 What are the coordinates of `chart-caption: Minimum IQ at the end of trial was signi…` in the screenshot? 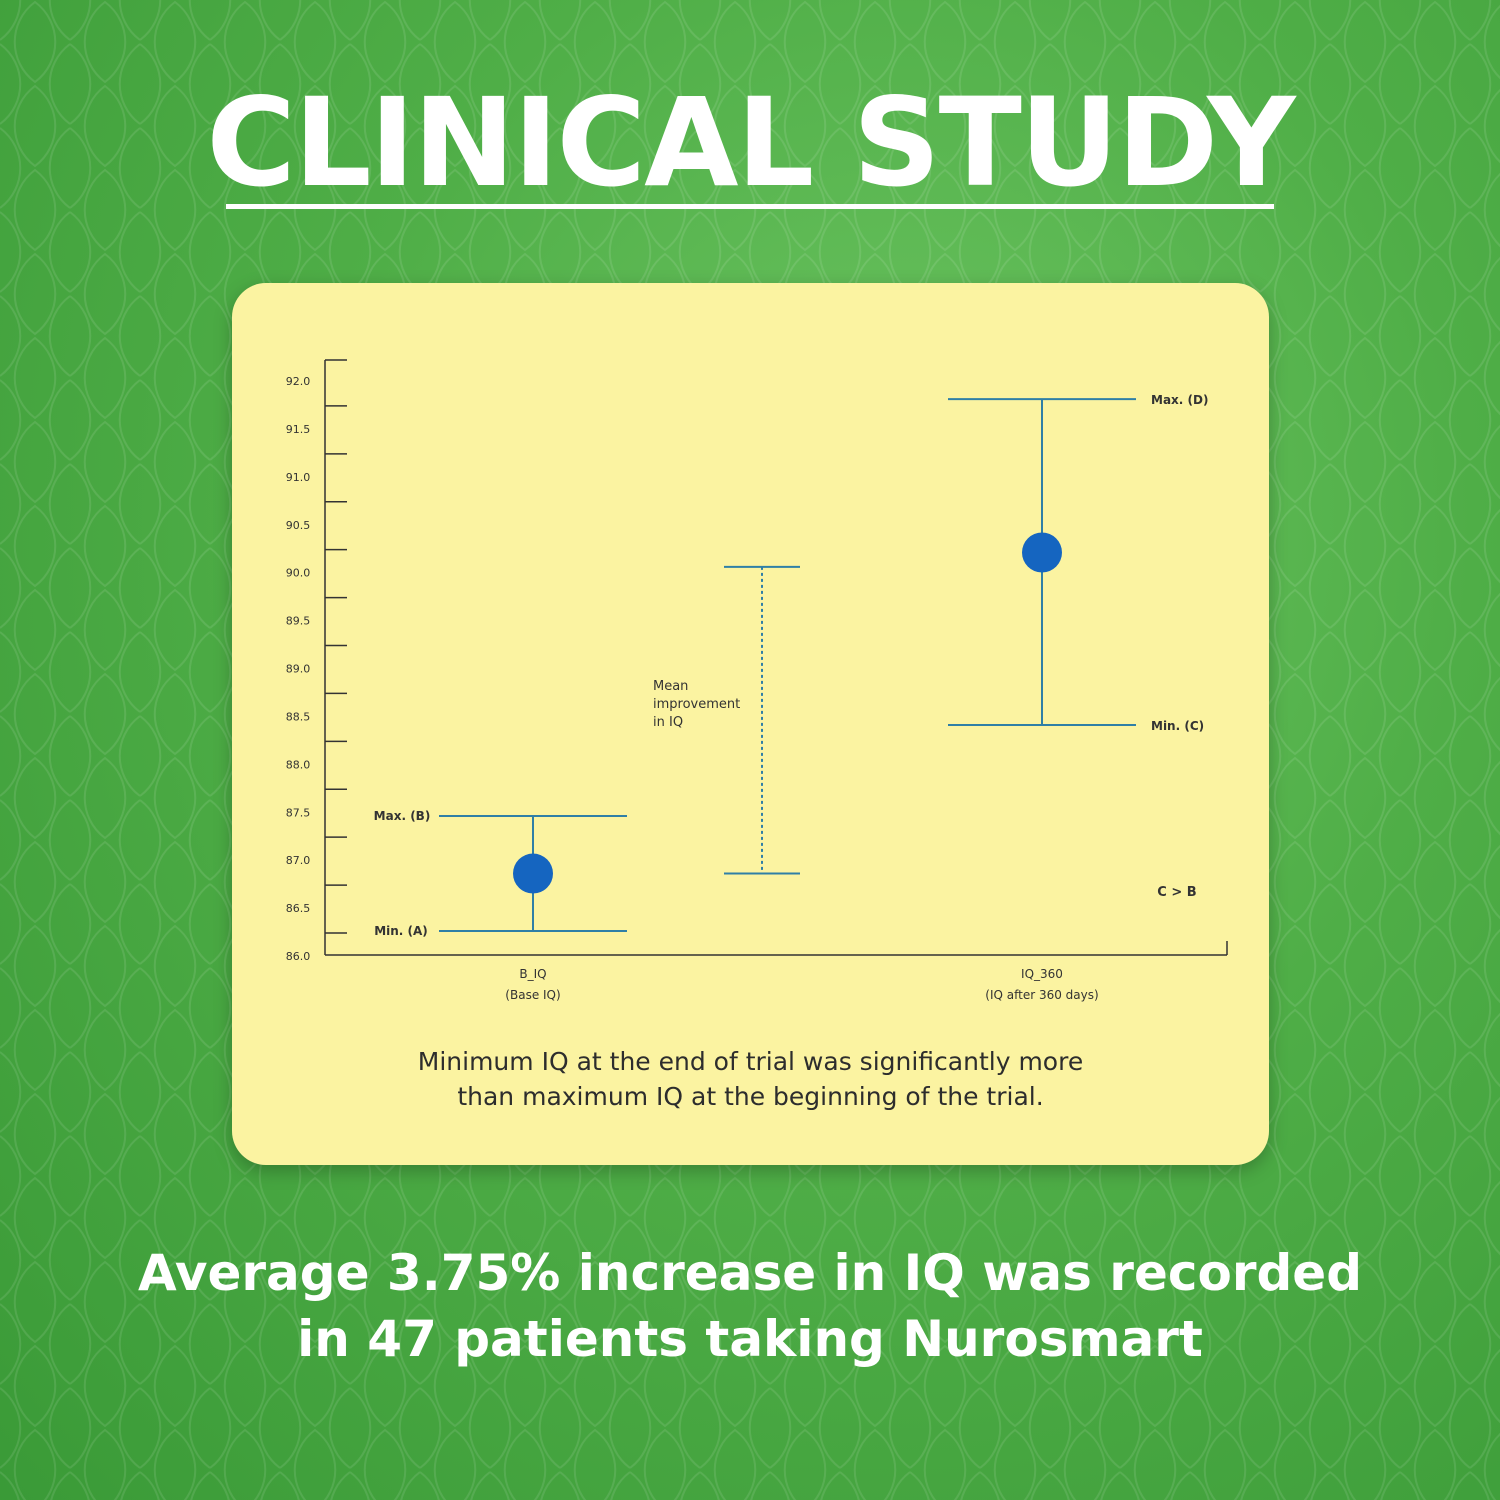 It's located at (750, 1079).